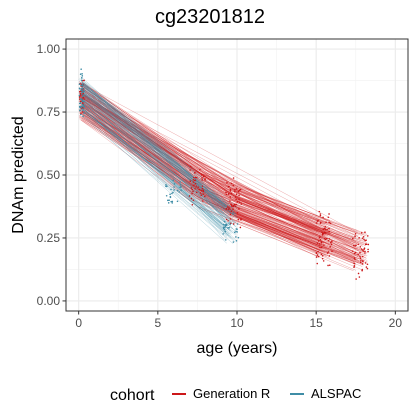 Image resolution: width=420 pixels, height=420 pixels. What do you see at coordinates (49, 301) in the screenshot?
I see `y-tick-label: 0.00` at bounding box center [49, 301].